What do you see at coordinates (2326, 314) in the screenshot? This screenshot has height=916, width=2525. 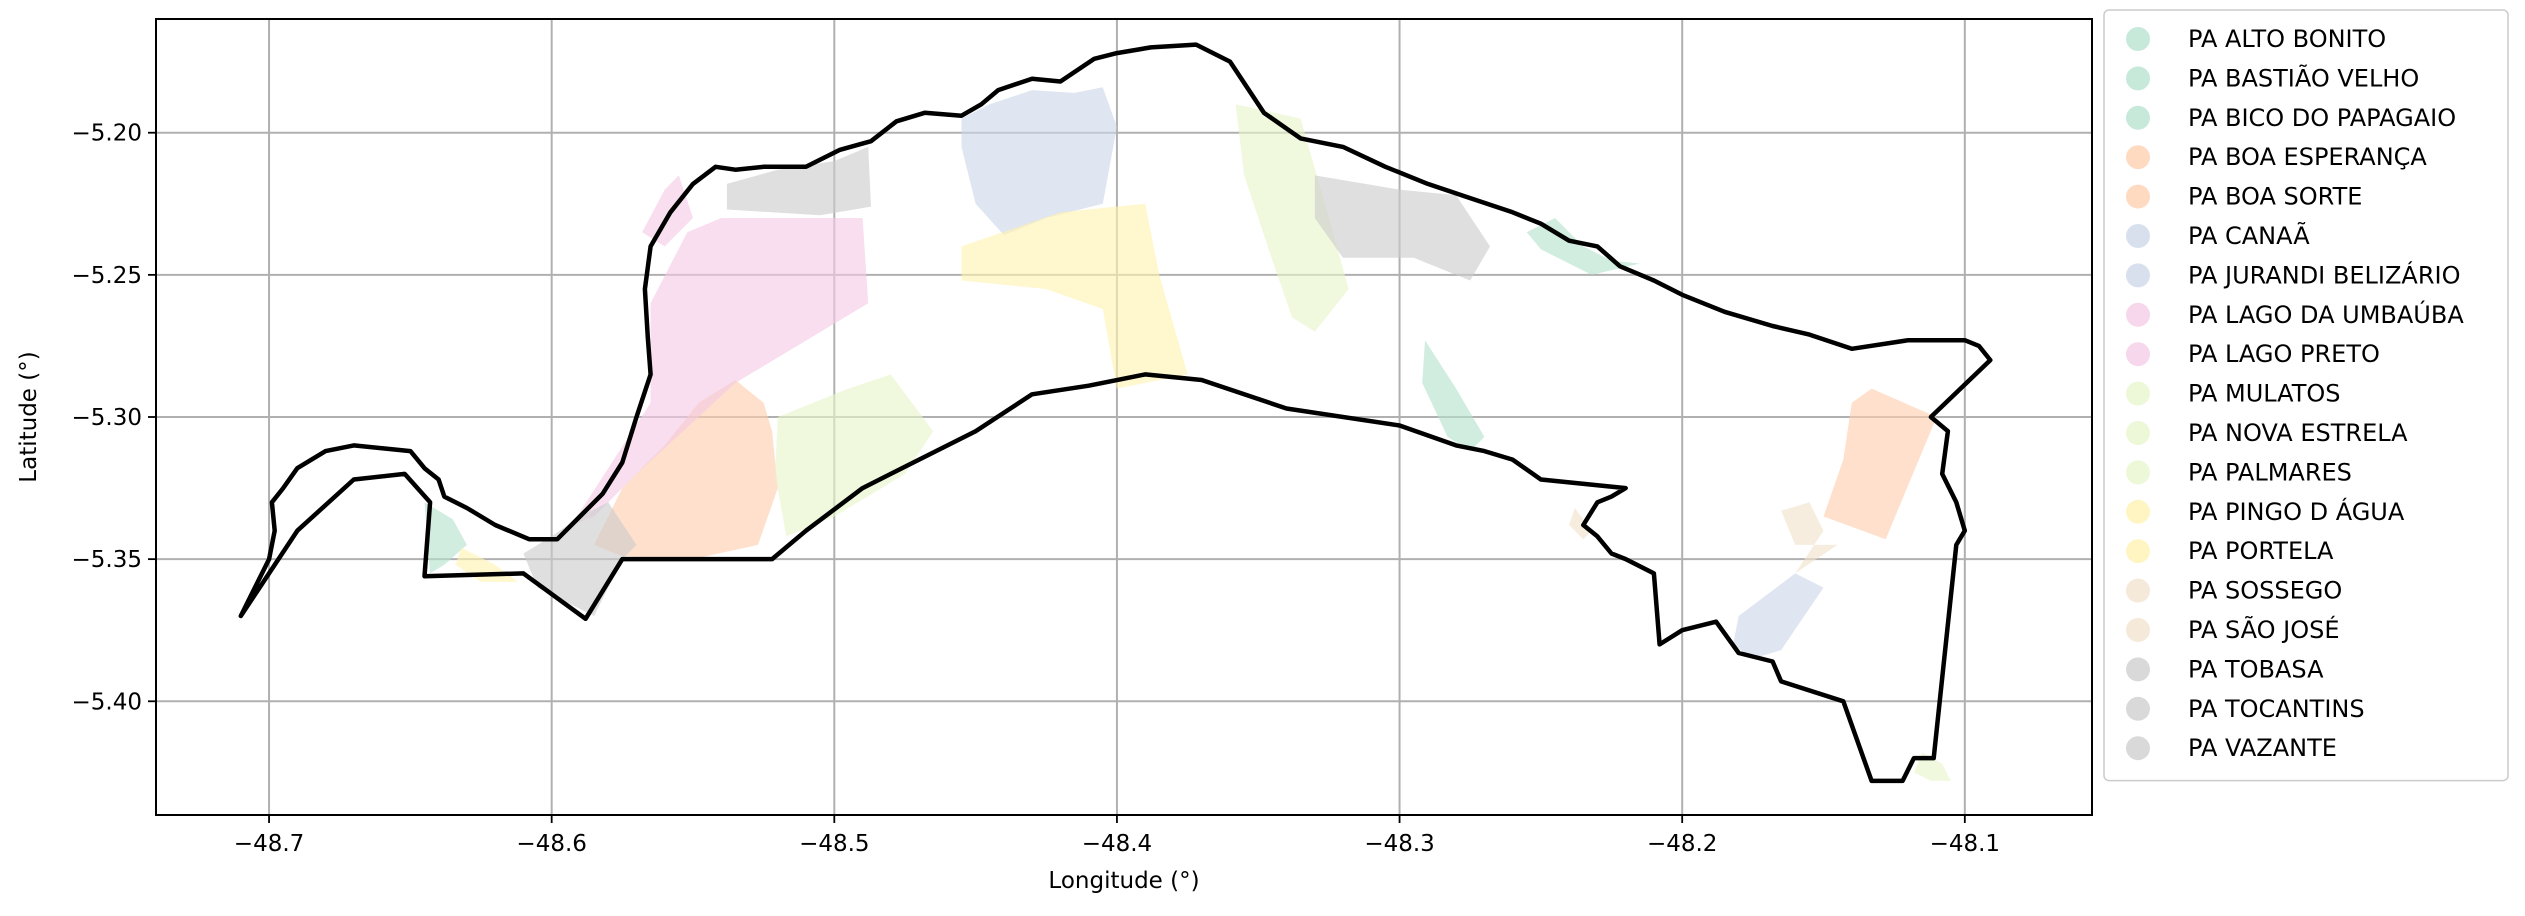 I see `legend-label: PA LAGO DA UMBAÚBA` at bounding box center [2326, 314].